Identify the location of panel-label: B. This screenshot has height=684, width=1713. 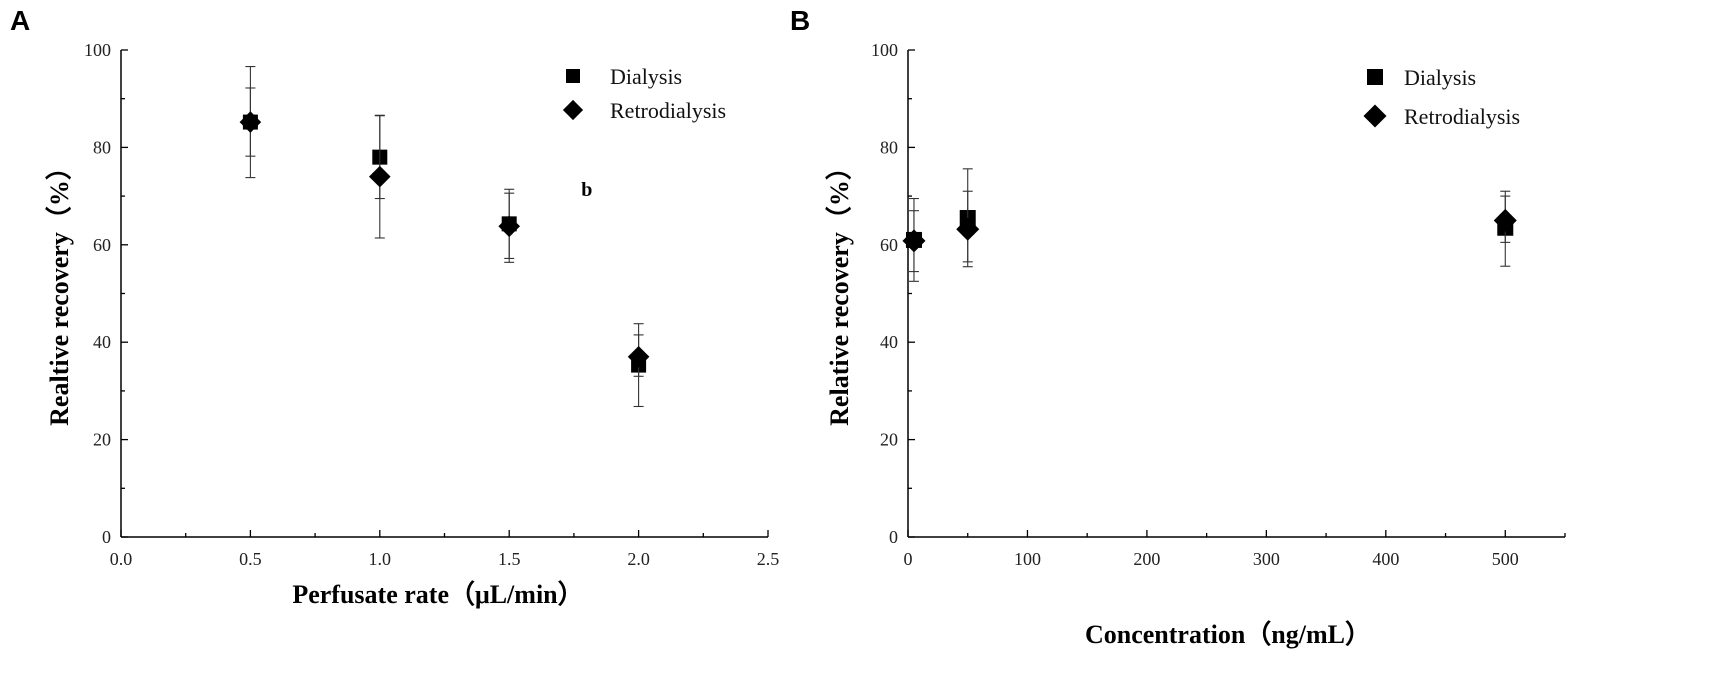
(800, 20).